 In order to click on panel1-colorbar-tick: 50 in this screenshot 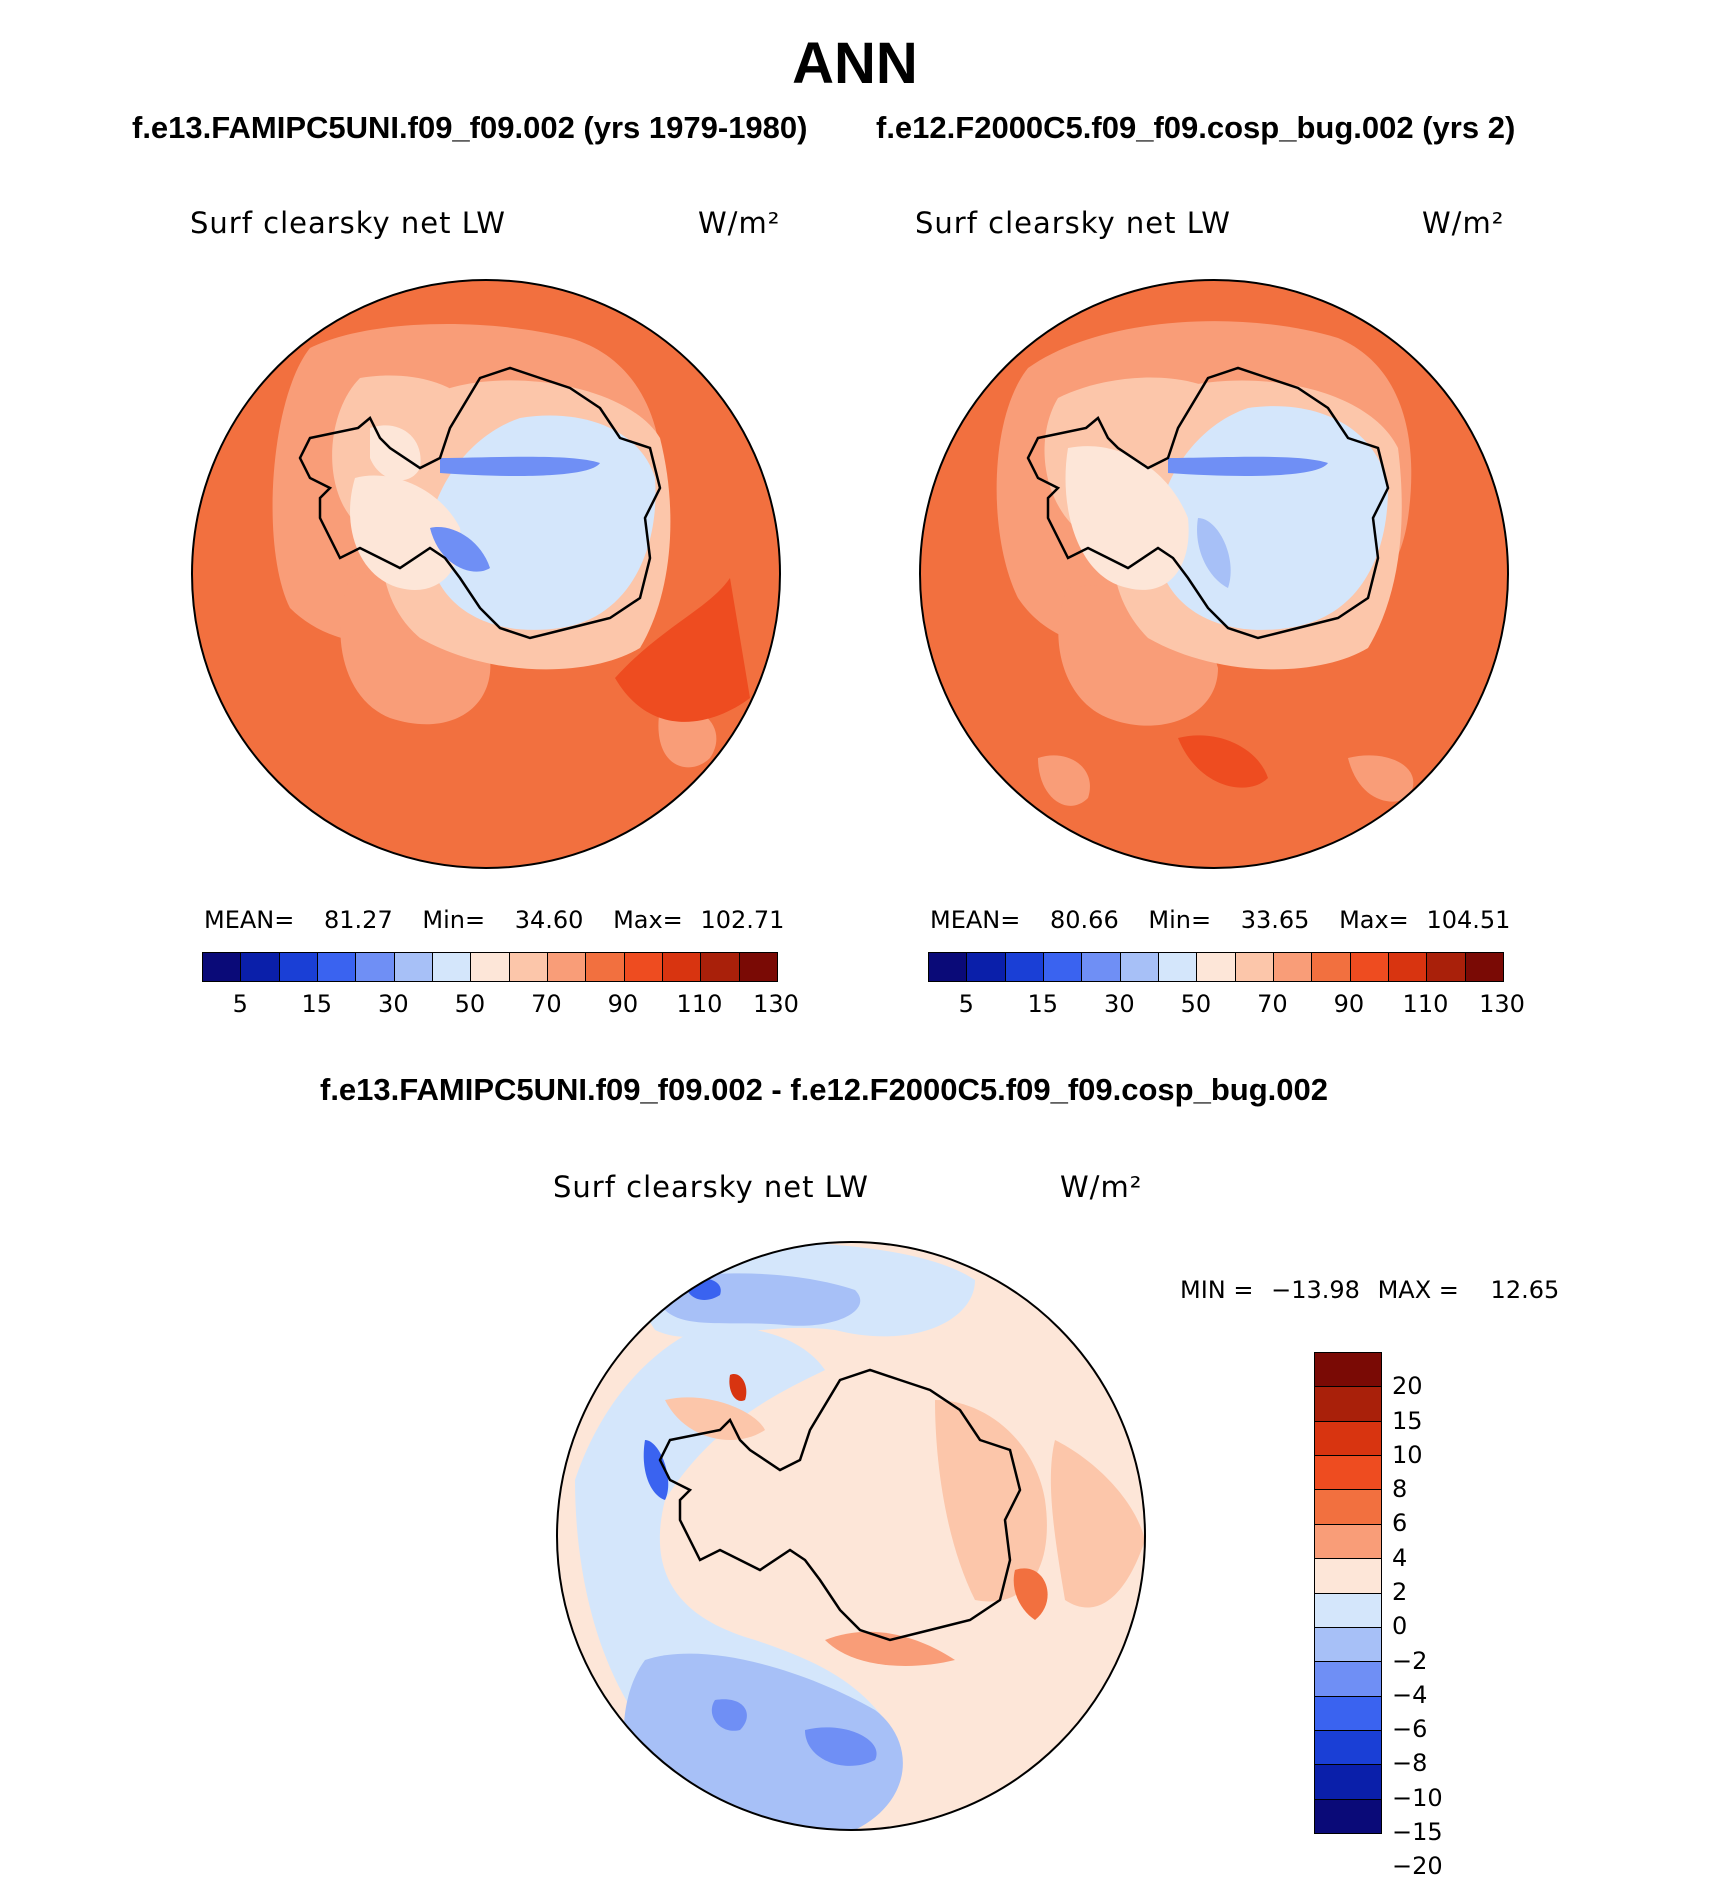, I will do `click(470, 1004)`.